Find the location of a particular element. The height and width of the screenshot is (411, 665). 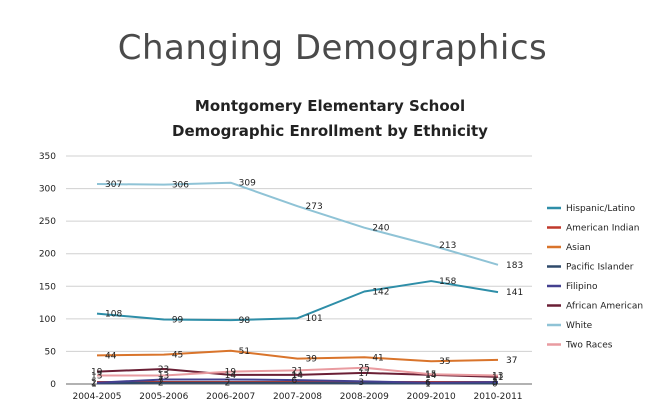

y-tick-label: 300 is located at coordinates (47, 190).